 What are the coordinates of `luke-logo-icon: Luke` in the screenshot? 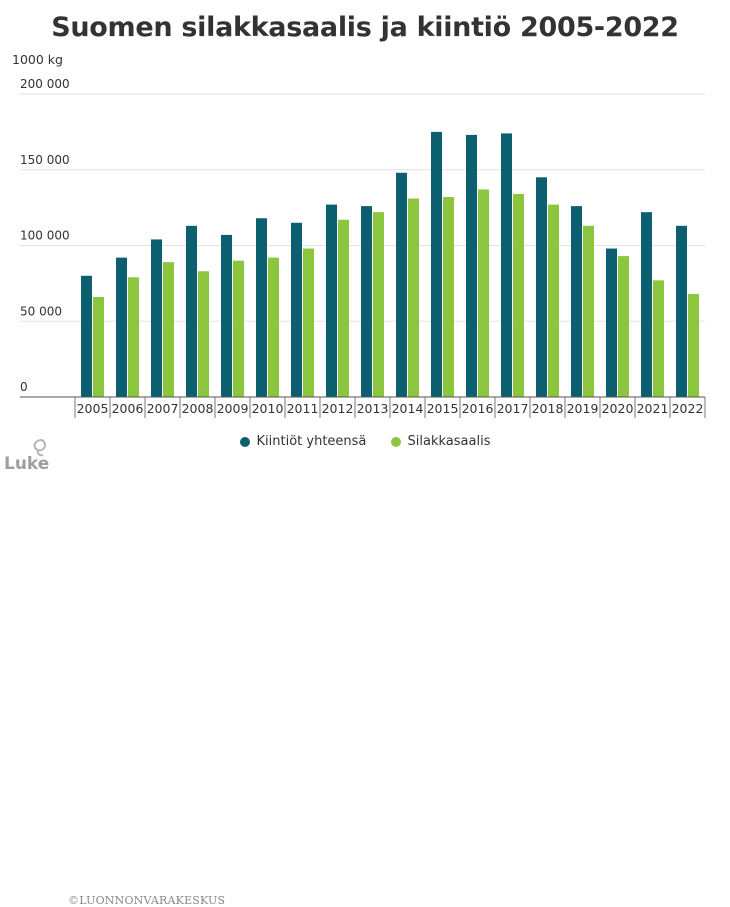 It's located at (26, 455).